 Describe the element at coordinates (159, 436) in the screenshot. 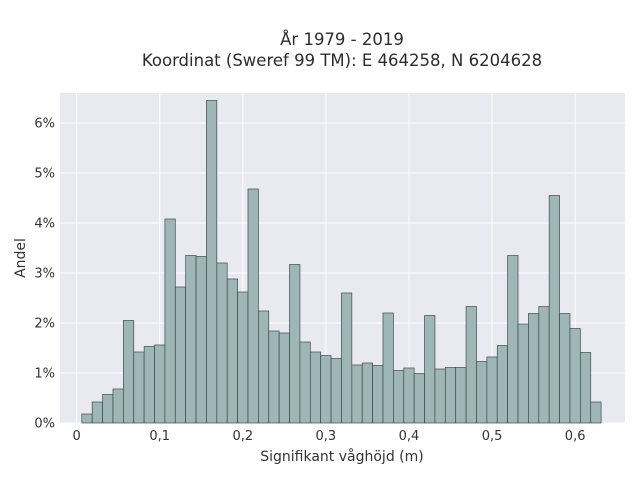

I see `x-tick-label-1: 0,1` at that location.